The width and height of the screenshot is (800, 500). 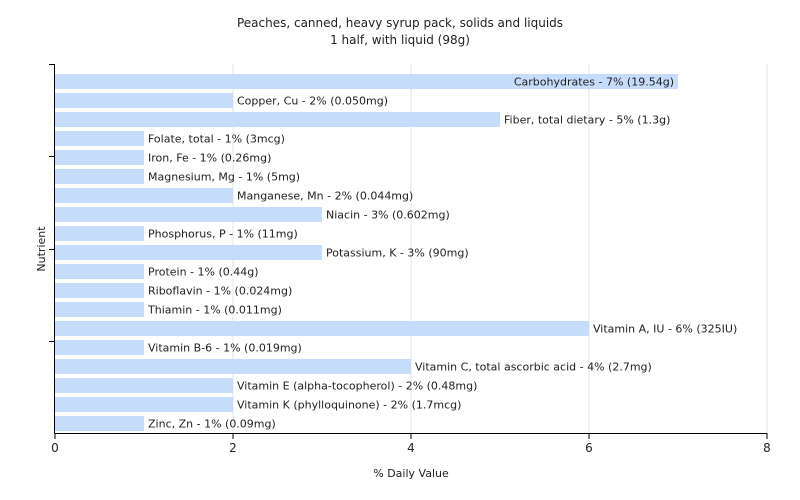 I want to click on bar-label: Magnesium, Mg - 1% (5mg), so click(x=224, y=177).